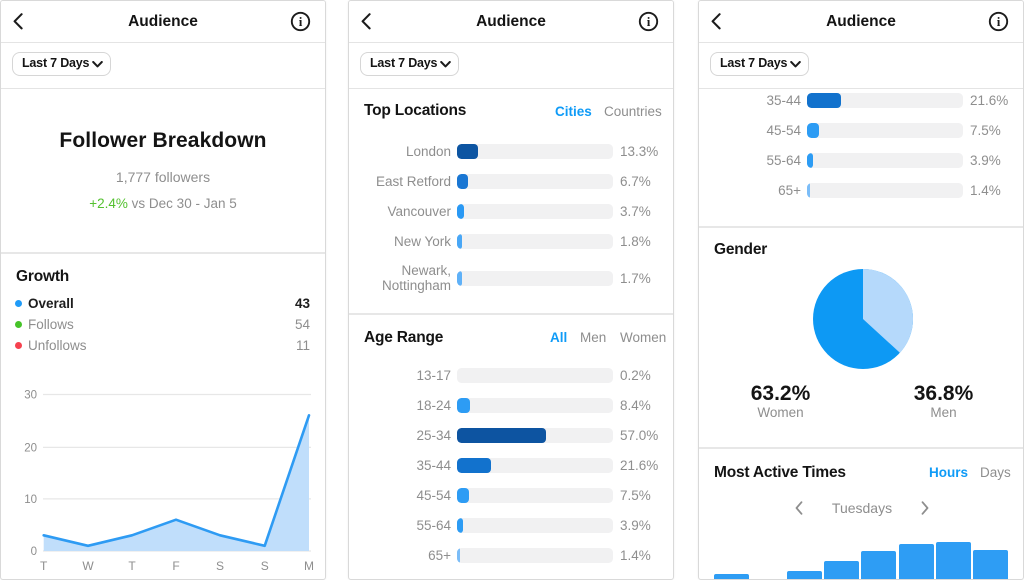 The image size is (1024, 580). I want to click on svg-text: M, so click(309, 566).